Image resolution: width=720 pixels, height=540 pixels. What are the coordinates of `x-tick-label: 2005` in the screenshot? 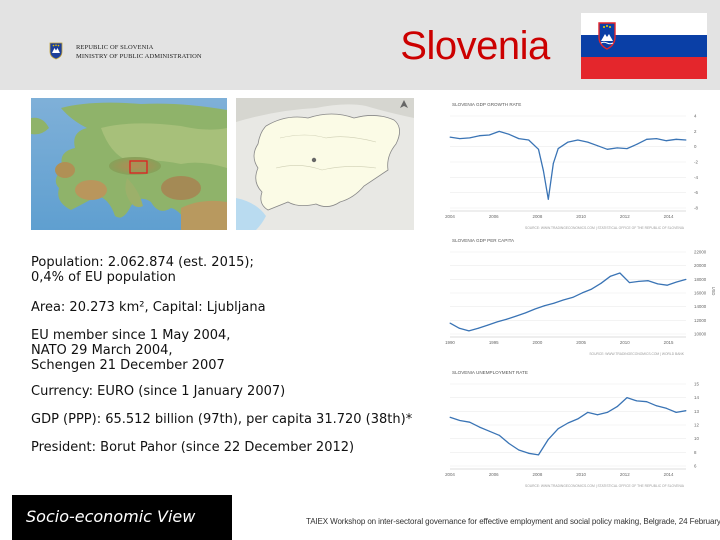 It's located at (581, 342).